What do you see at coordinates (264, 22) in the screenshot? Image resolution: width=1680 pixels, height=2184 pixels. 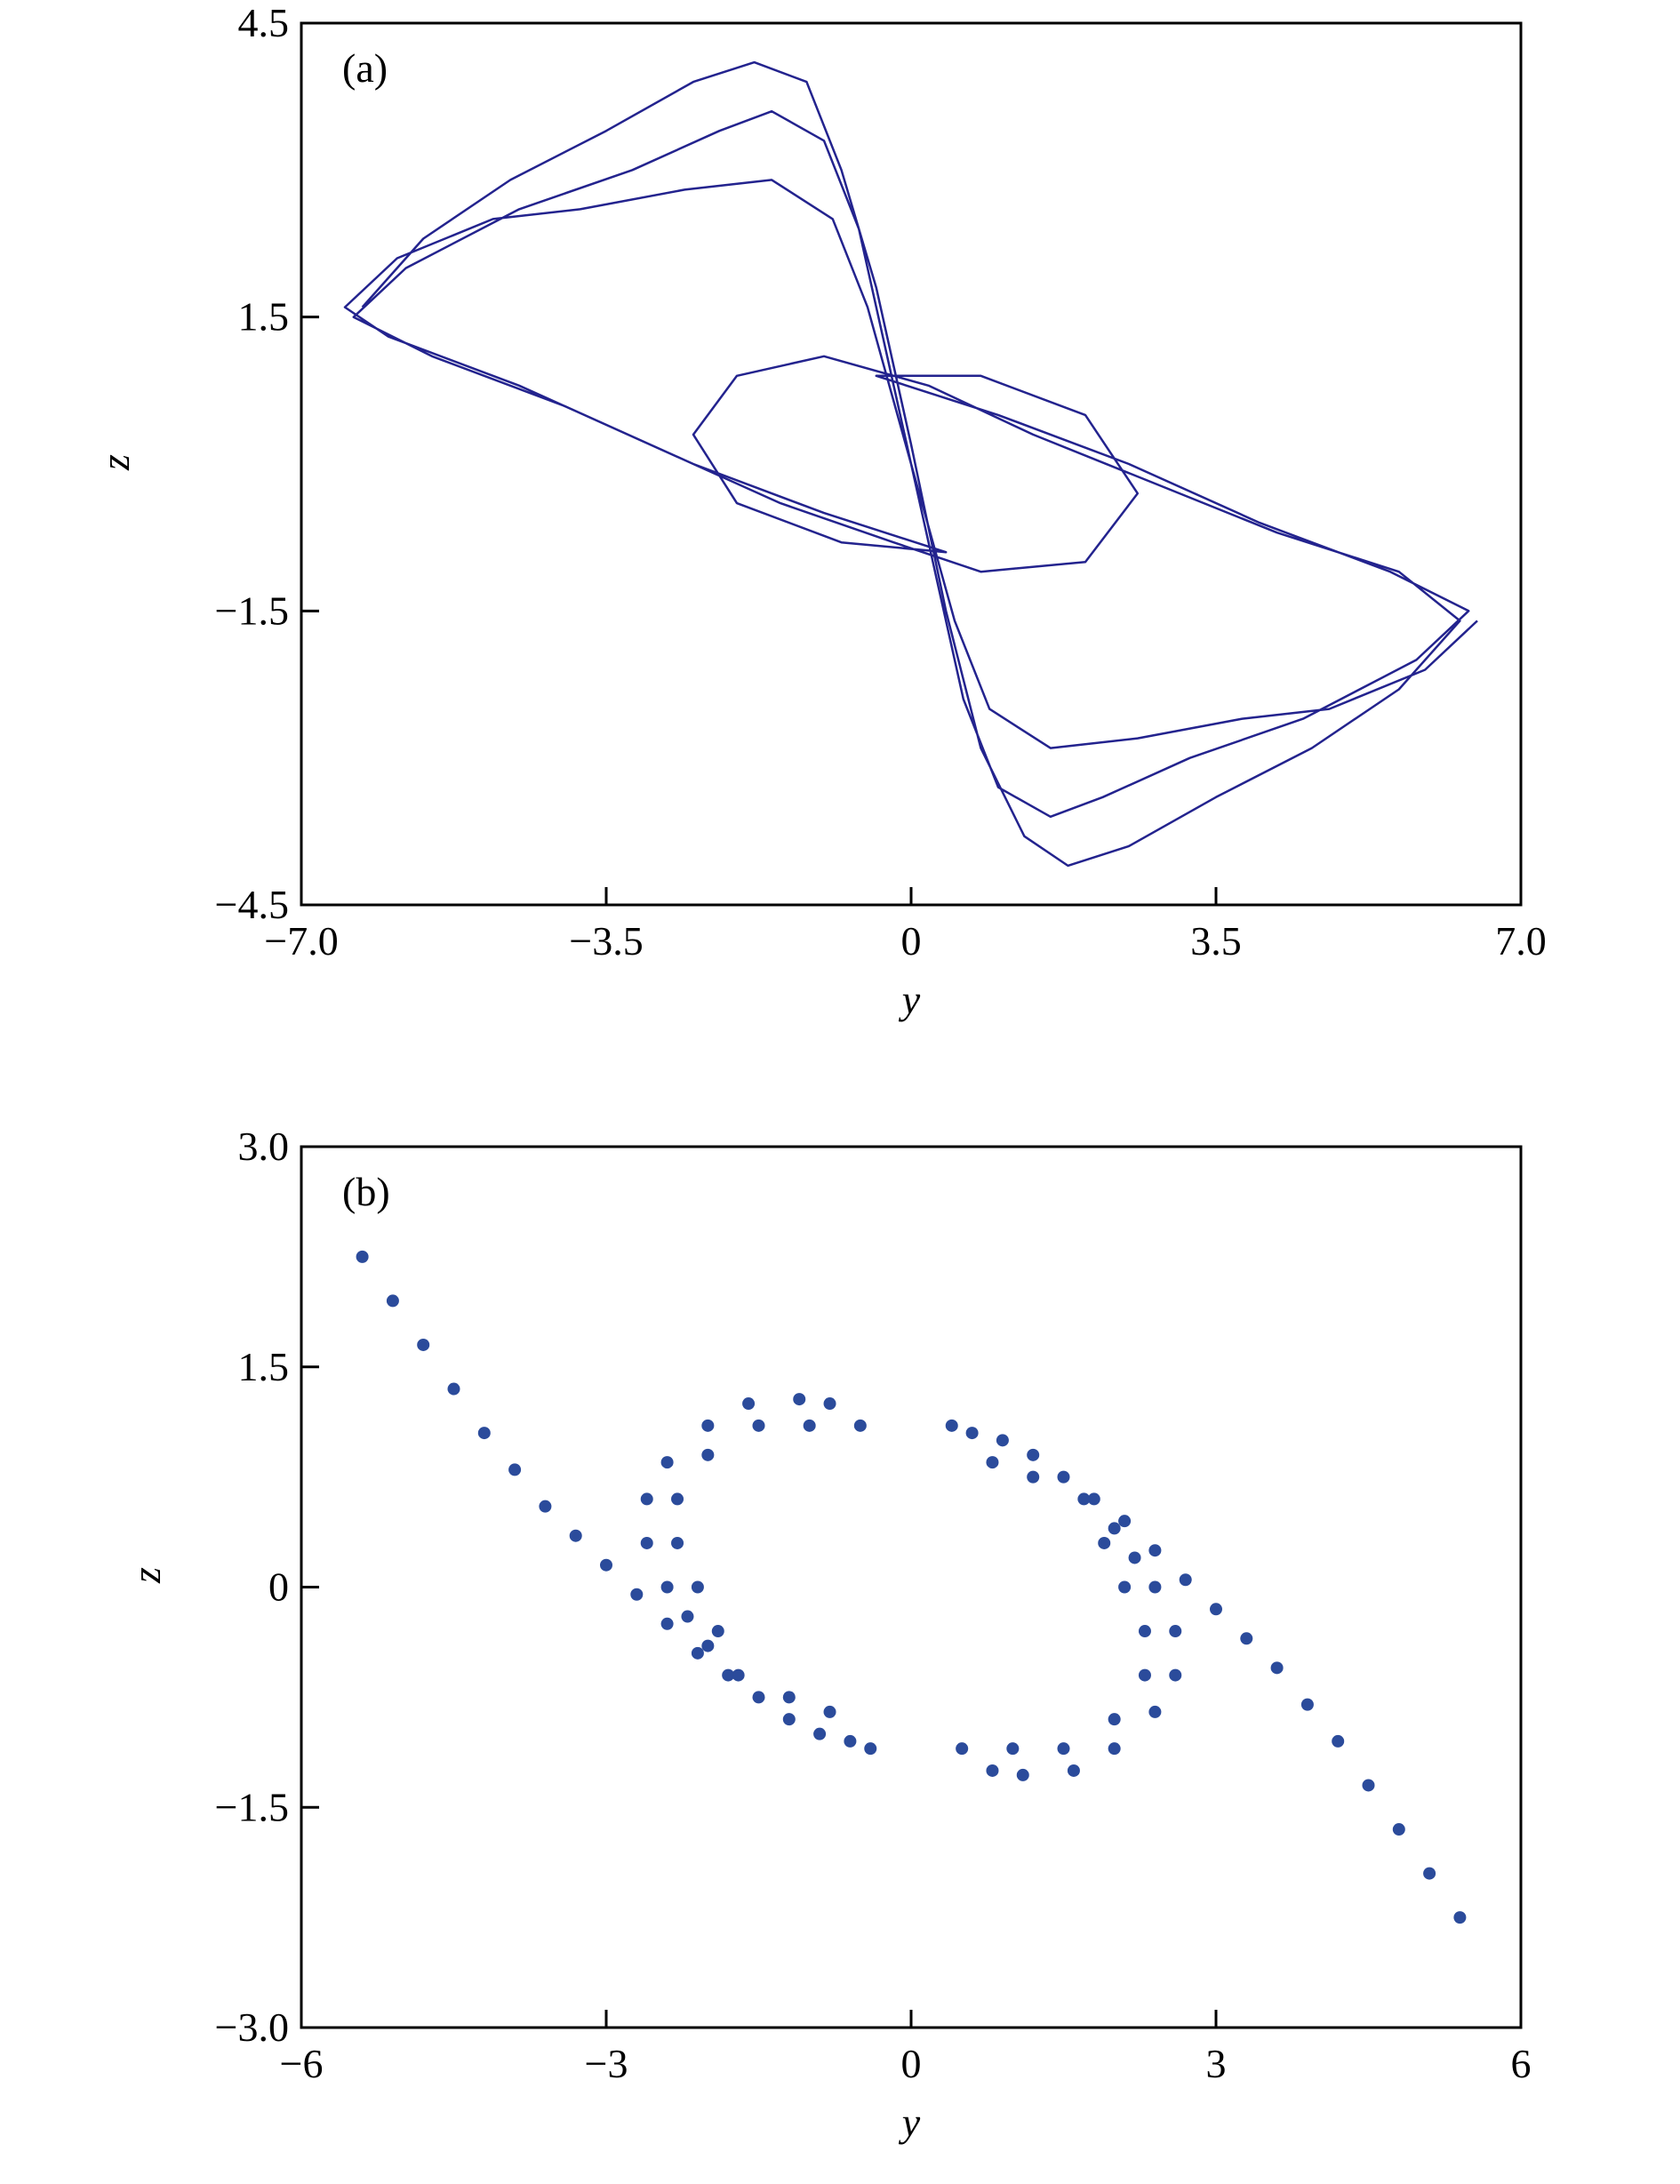 I see `y-tick-label: 4.5` at bounding box center [264, 22].